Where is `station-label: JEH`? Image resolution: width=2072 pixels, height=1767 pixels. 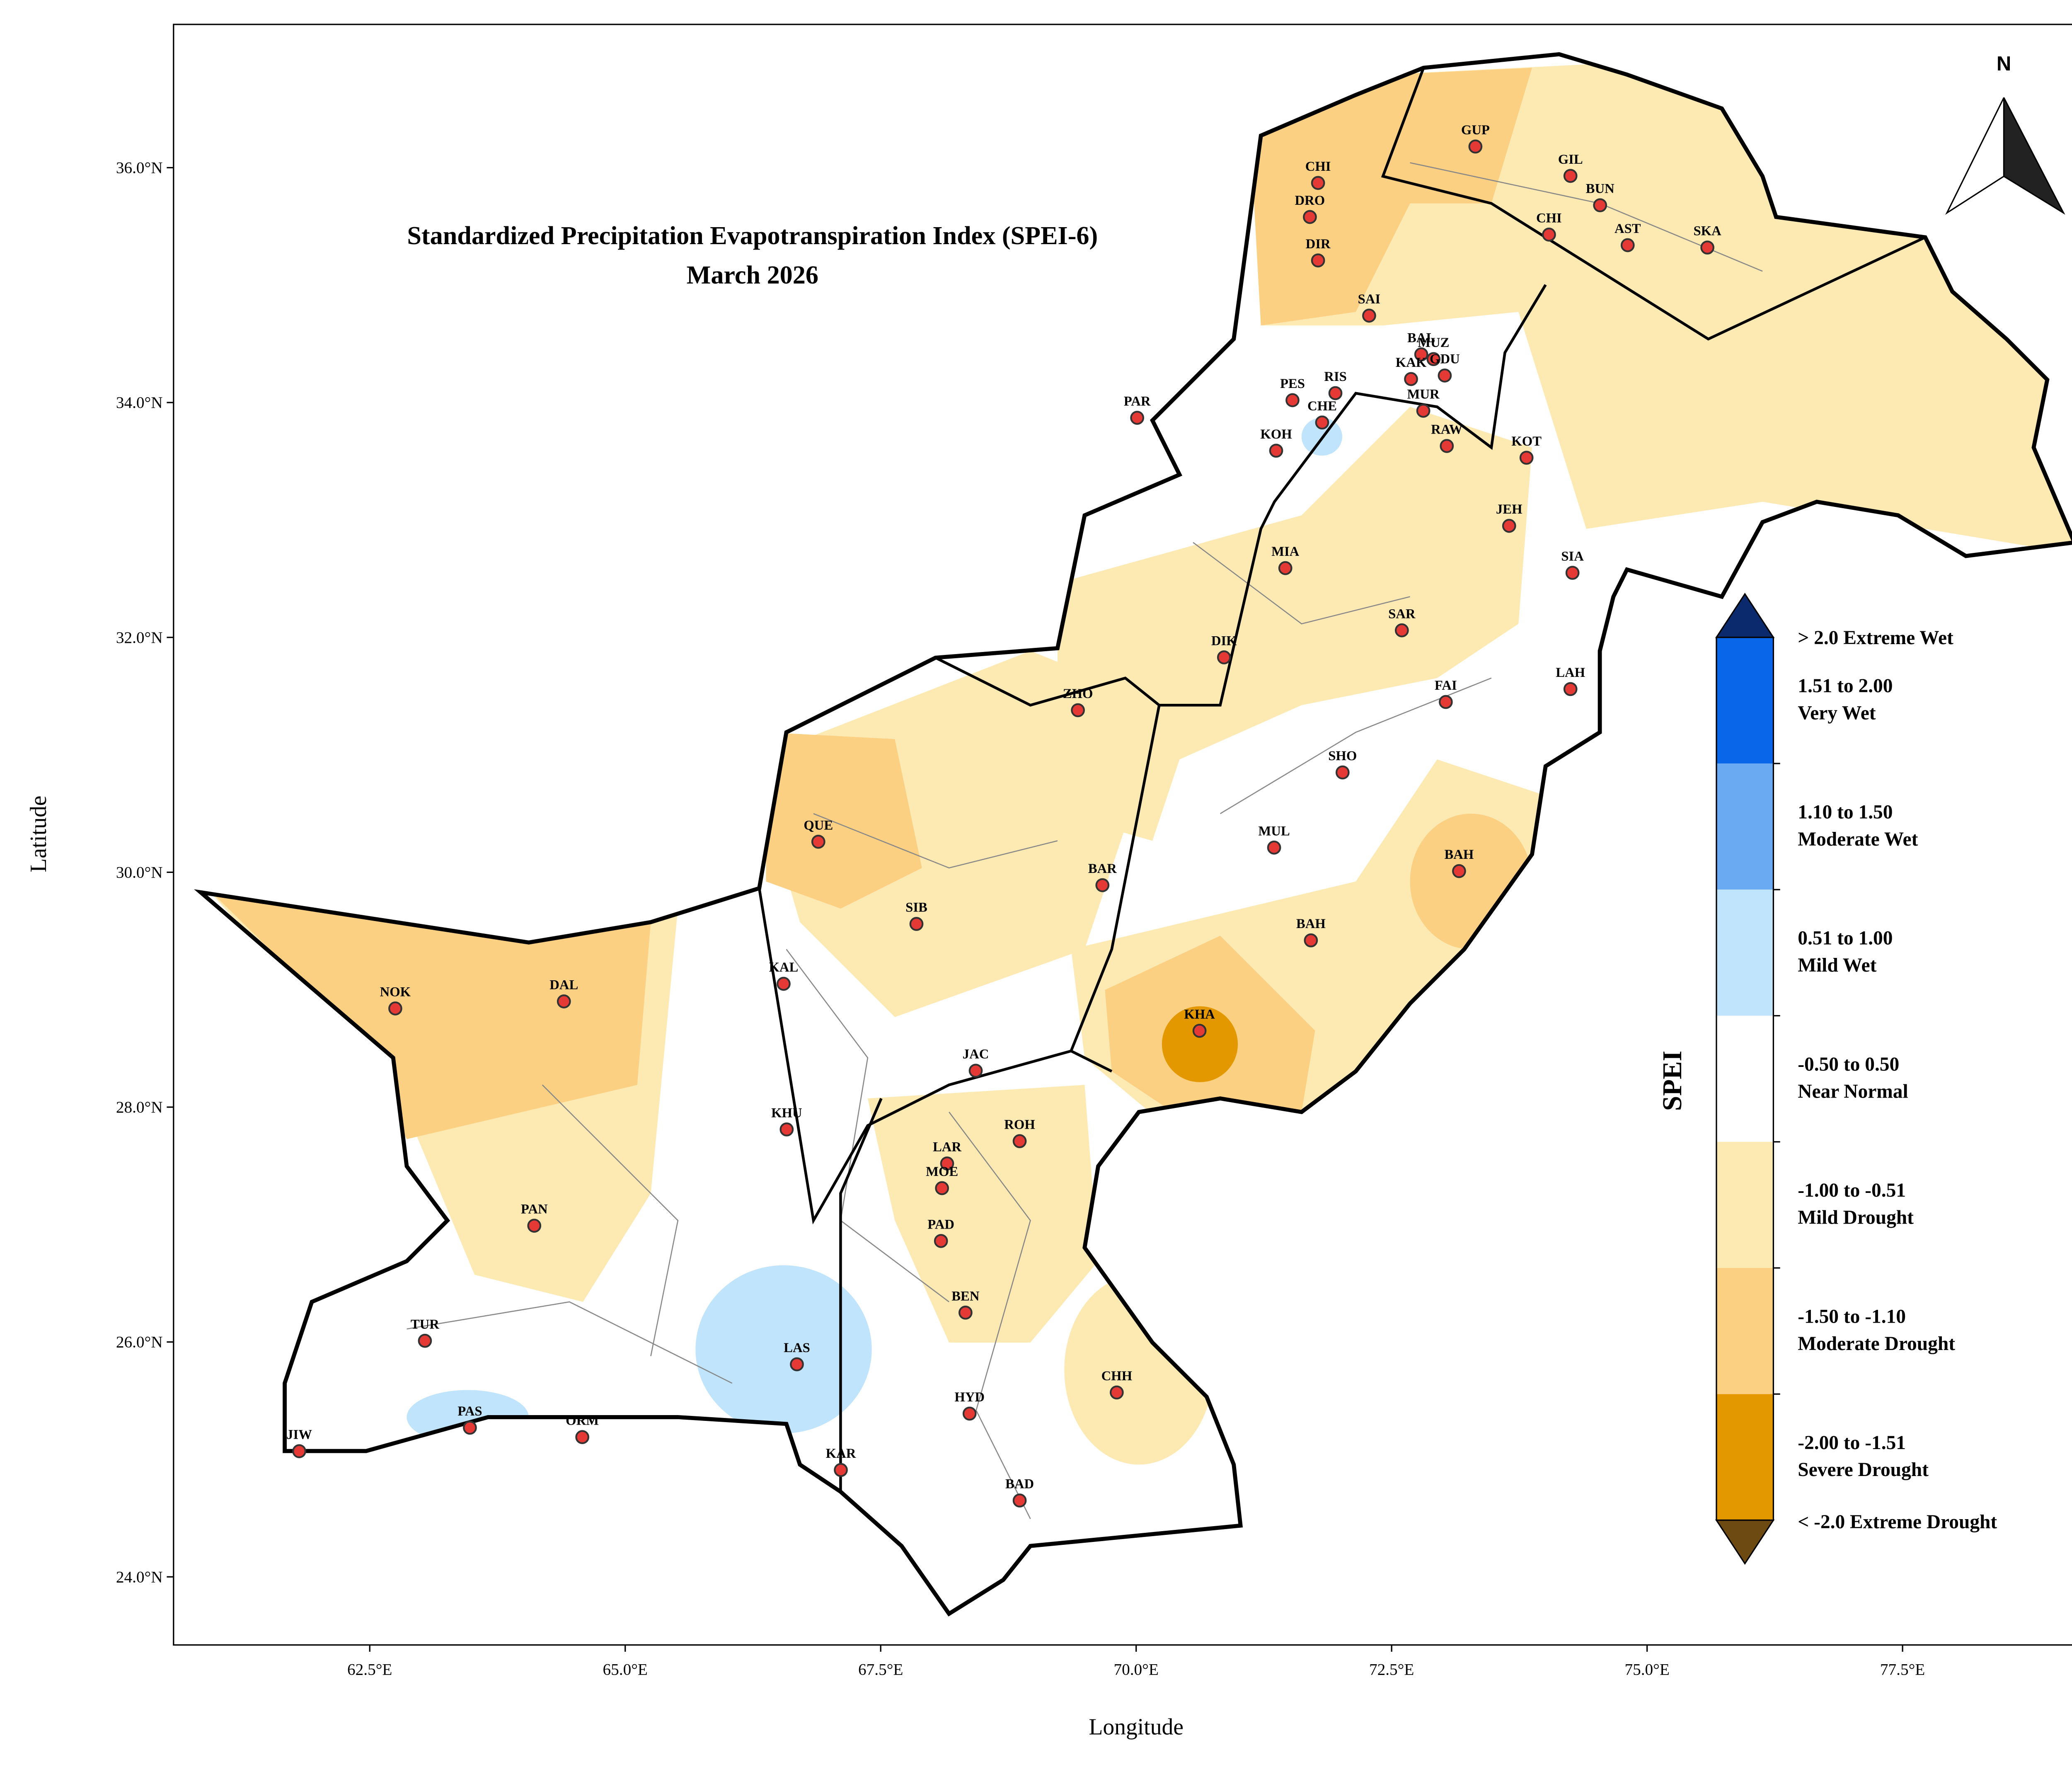 station-label: JEH is located at coordinates (1509, 510).